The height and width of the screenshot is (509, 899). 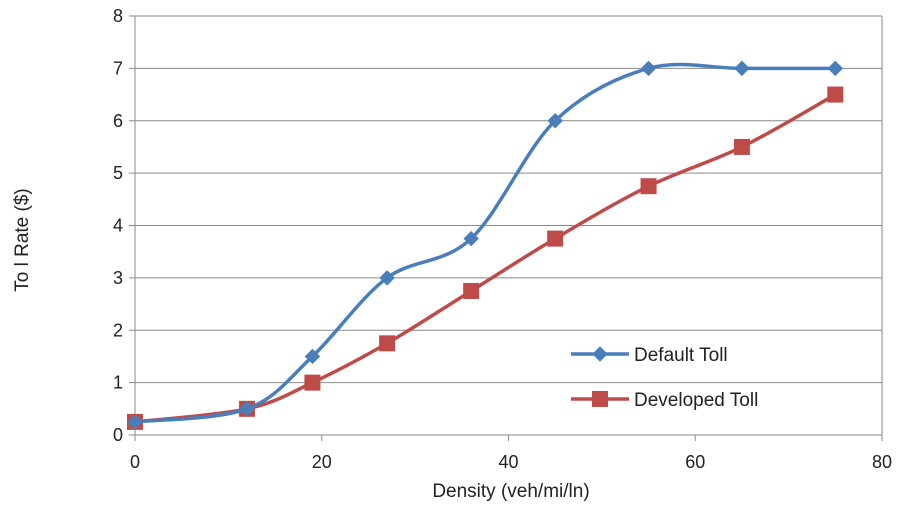 I want to click on x-tick-label: 20, so click(x=322, y=462).